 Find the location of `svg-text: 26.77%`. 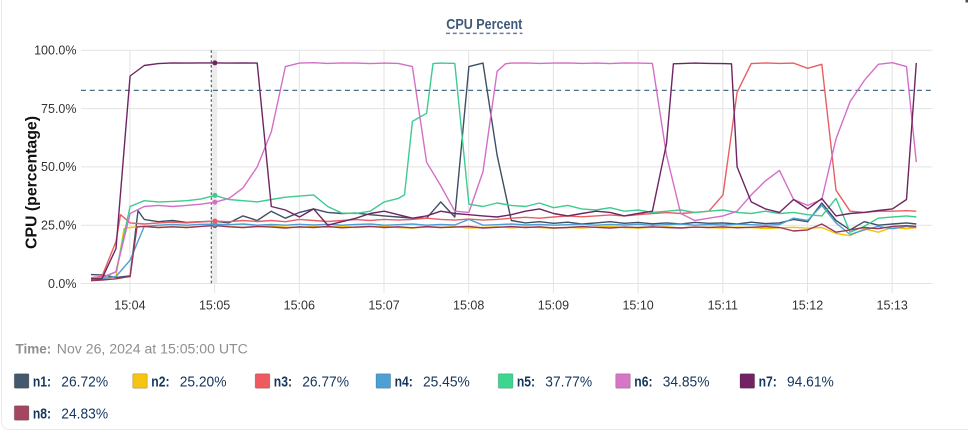

svg-text: 26.77% is located at coordinates (325, 382).